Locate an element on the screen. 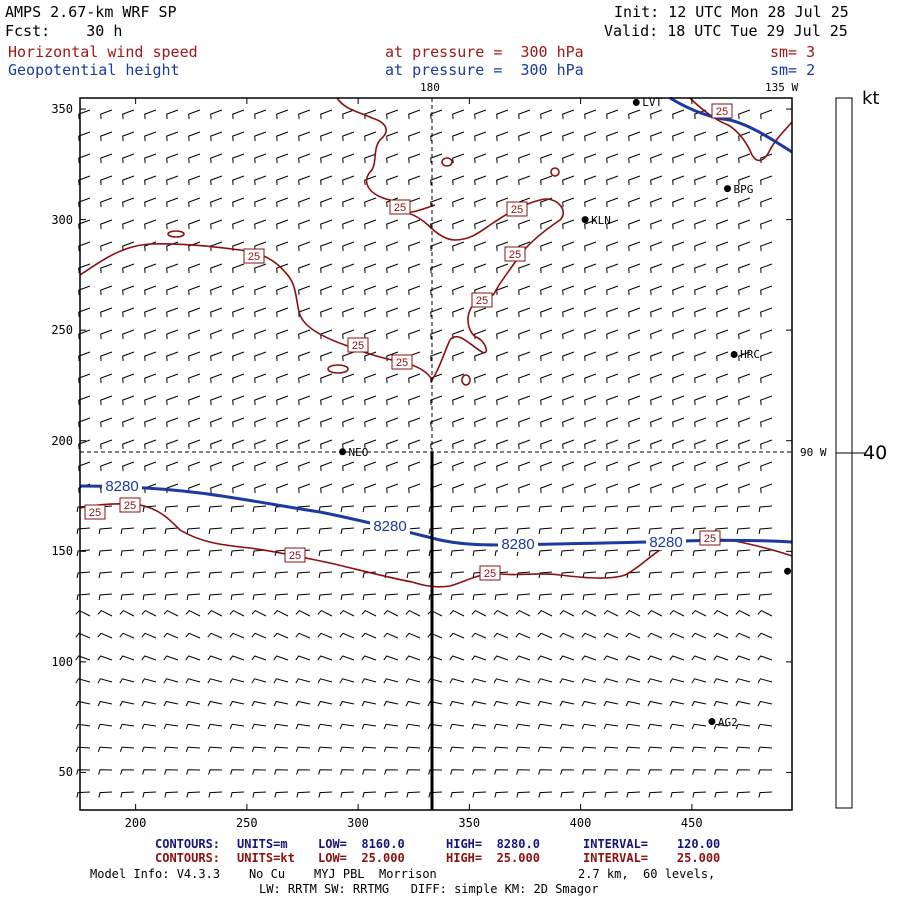 This screenshot has width=900, height=900. station-label: KLN is located at coordinates (601, 220).